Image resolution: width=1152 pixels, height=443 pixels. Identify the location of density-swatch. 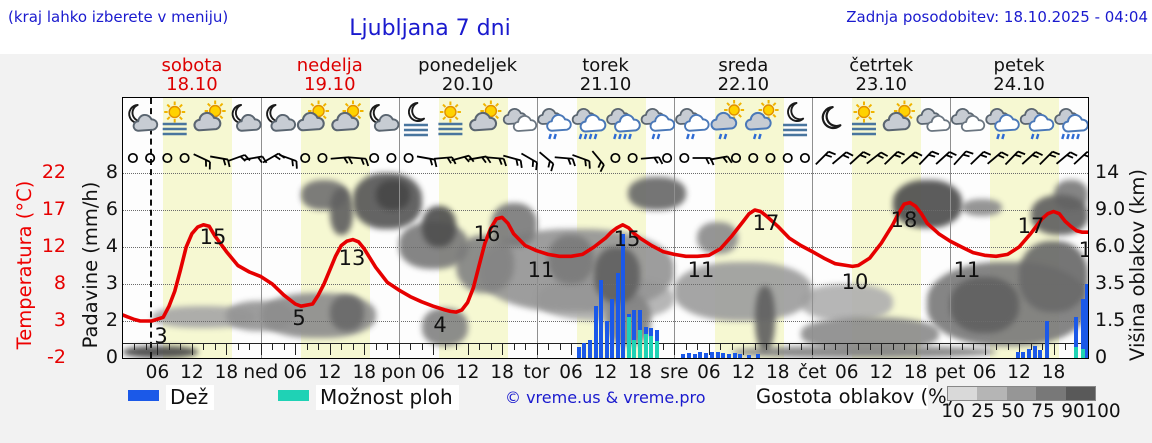
(992, 393).